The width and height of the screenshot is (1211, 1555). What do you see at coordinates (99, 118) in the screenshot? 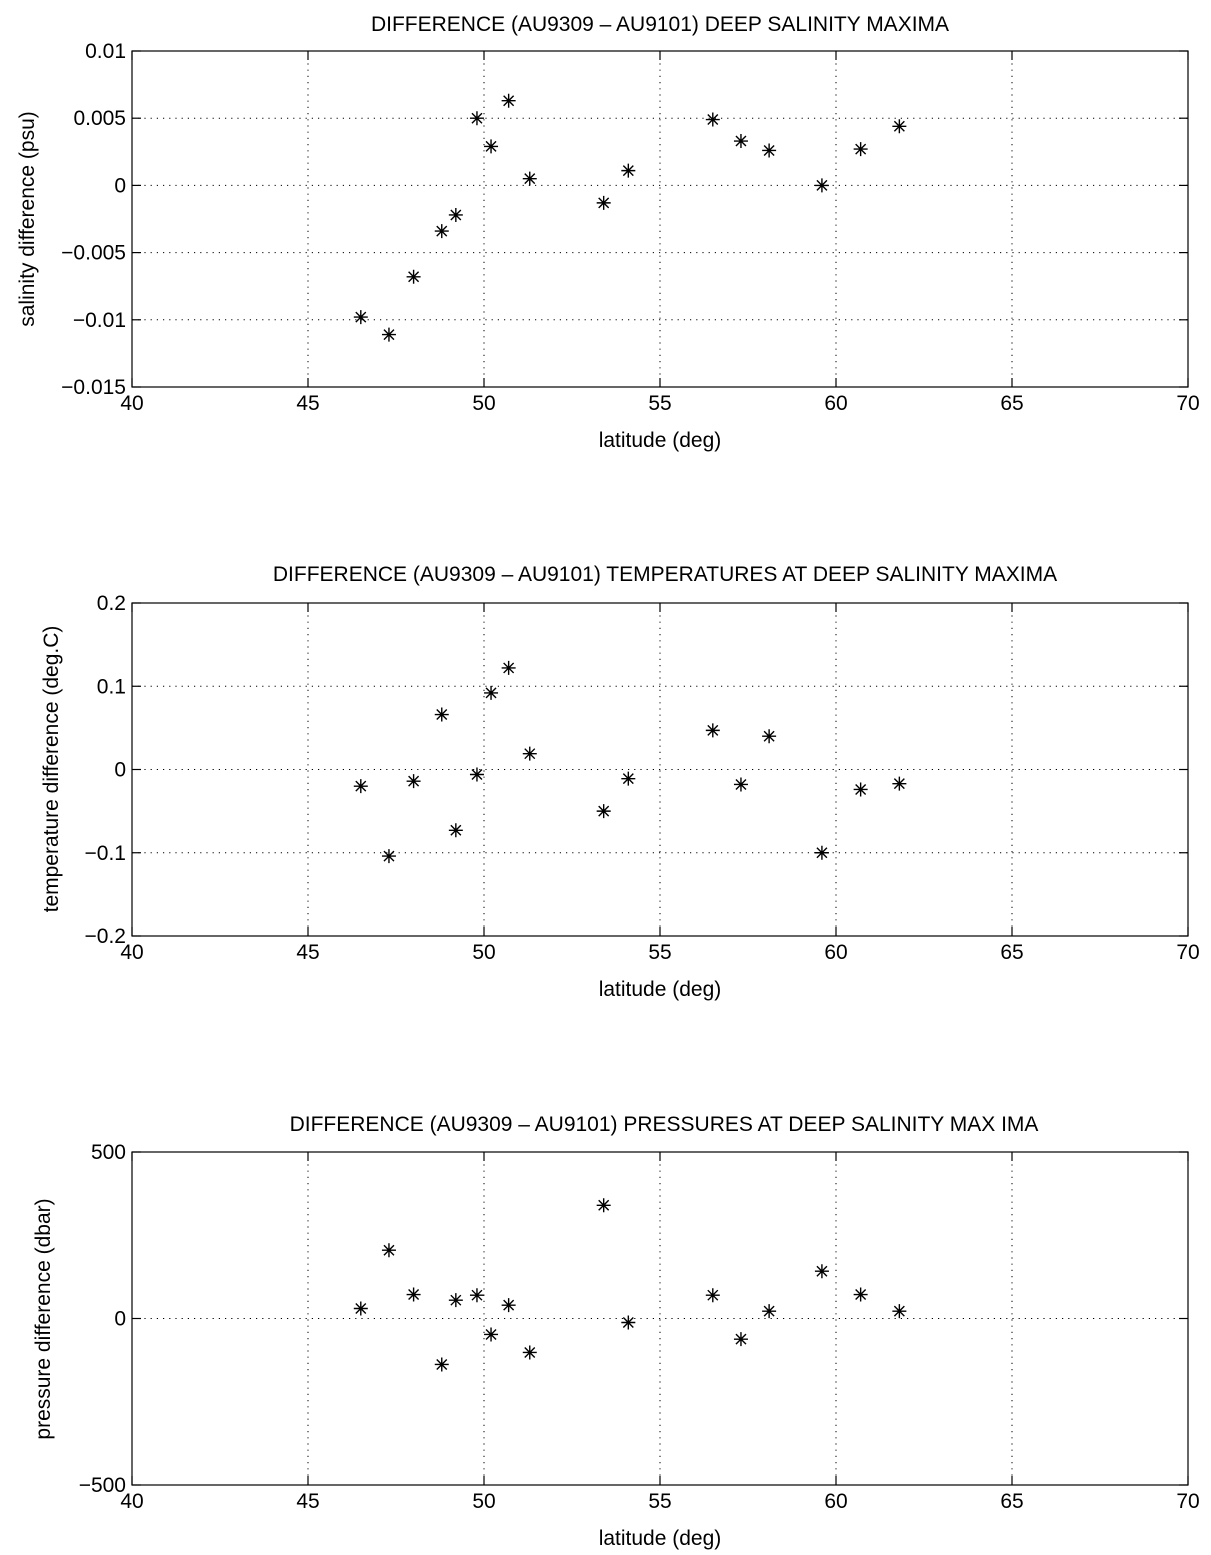
I see `y-tick-label: 0.005` at bounding box center [99, 118].